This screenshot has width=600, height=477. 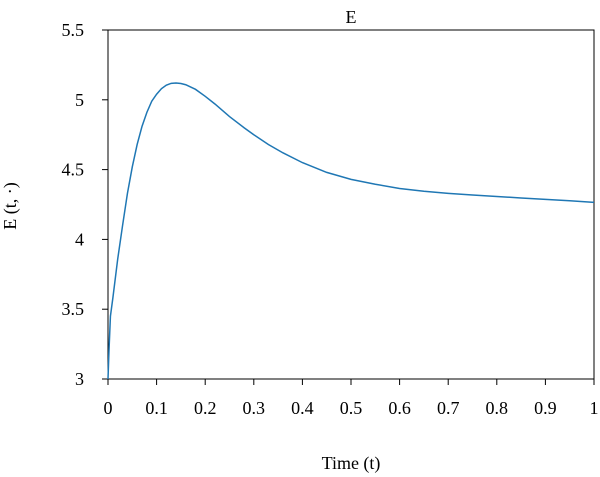 What do you see at coordinates (399, 408) in the screenshot?
I see `x-tick-label: 0.6` at bounding box center [399, 408].